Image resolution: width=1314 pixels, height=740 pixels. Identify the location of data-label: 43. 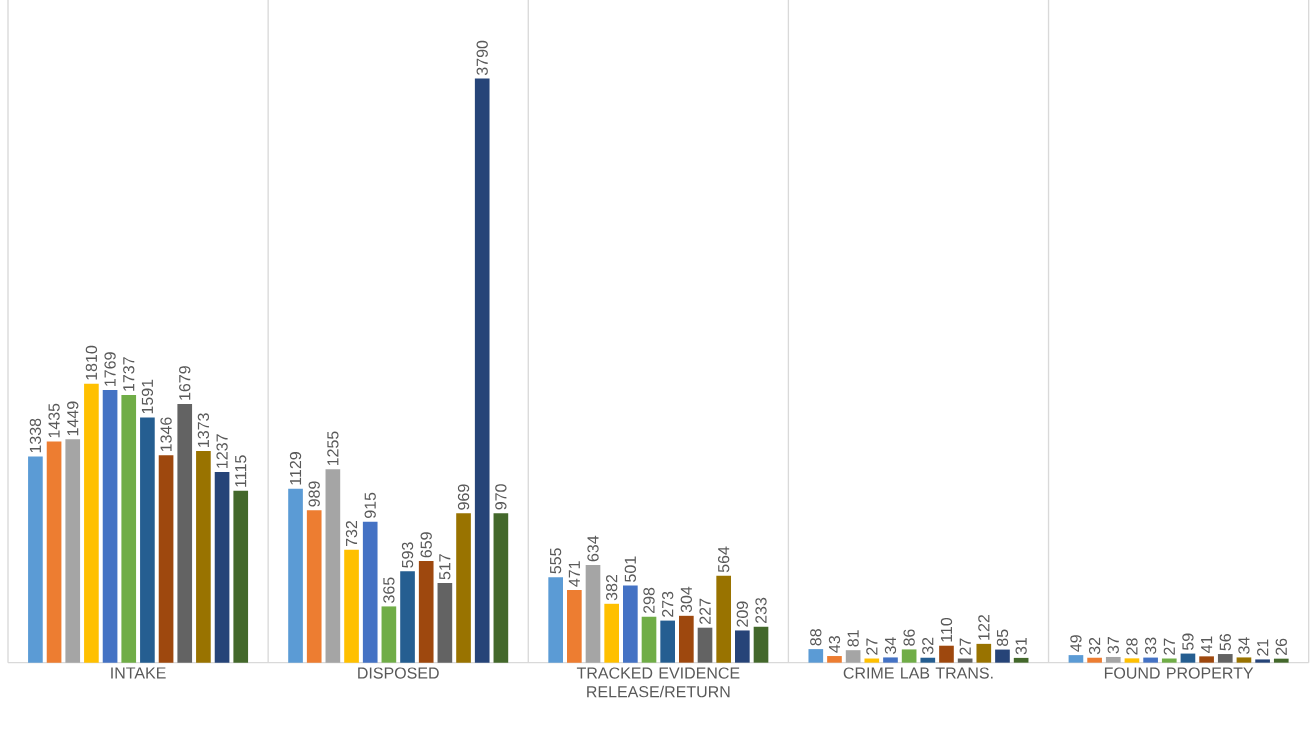
(834, 644).